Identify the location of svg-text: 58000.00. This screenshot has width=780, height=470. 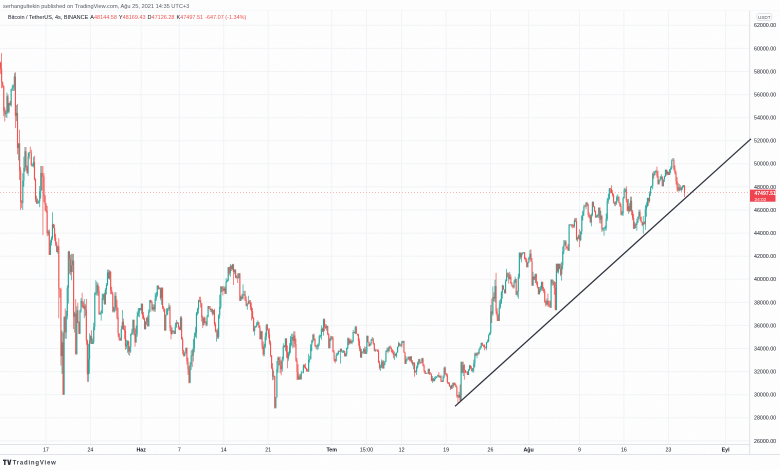
(765, 72).